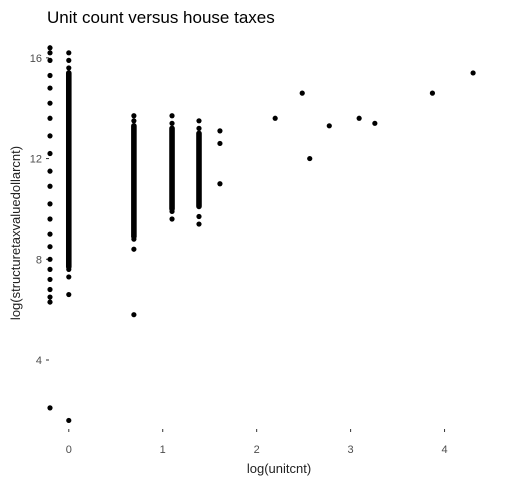  I want to click on chart-title: Unit count versus house taxes, so click(161, 17).